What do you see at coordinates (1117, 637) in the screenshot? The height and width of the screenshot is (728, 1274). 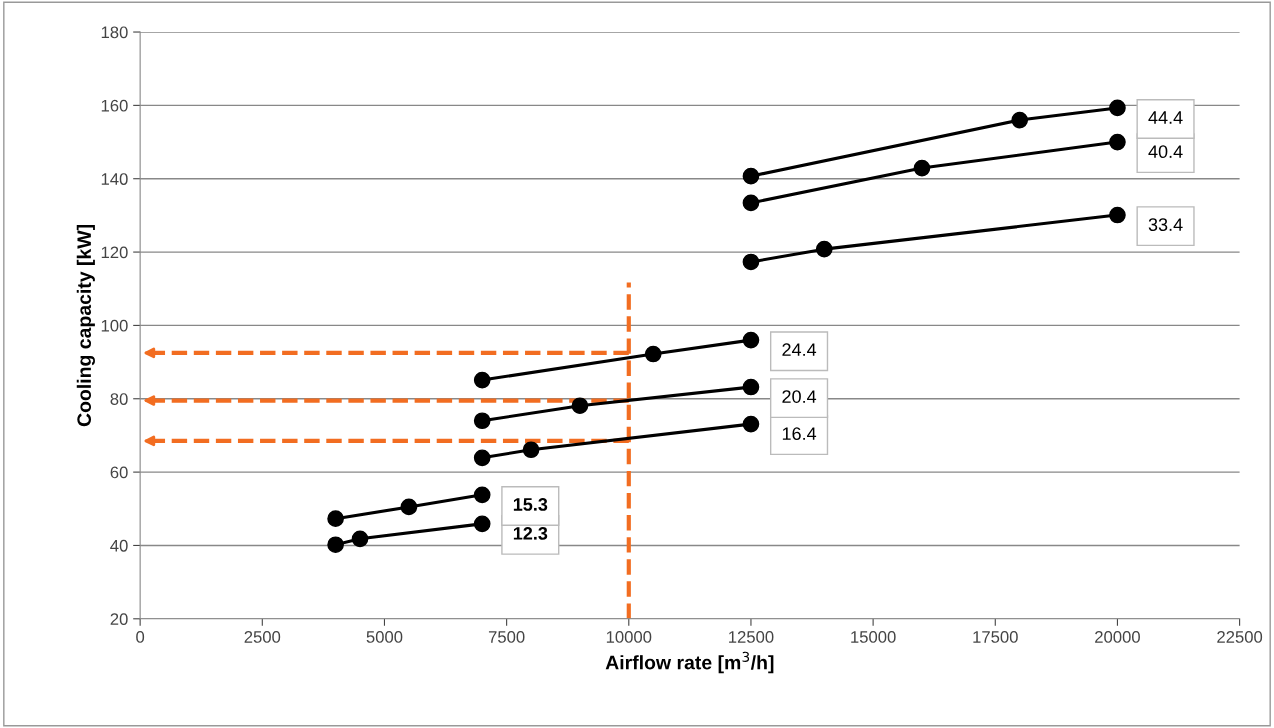 I see `x-tick-label: 20000` at bounding box center [1117, 637].